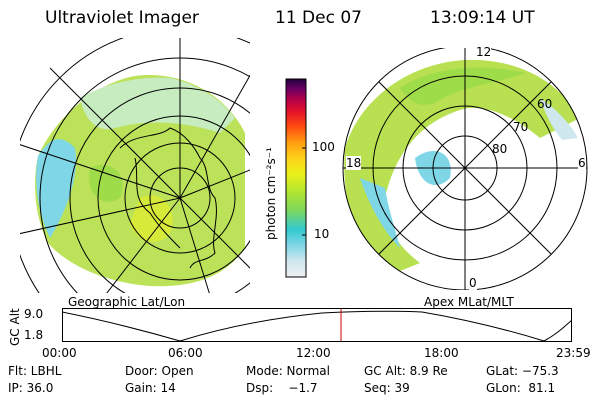 Image resolution: width=600 pixels, height=400 pixels. Describe the element at coordinates (322, 234) in the screenshot. I see `colorbar-tick-10: 10` at that location.